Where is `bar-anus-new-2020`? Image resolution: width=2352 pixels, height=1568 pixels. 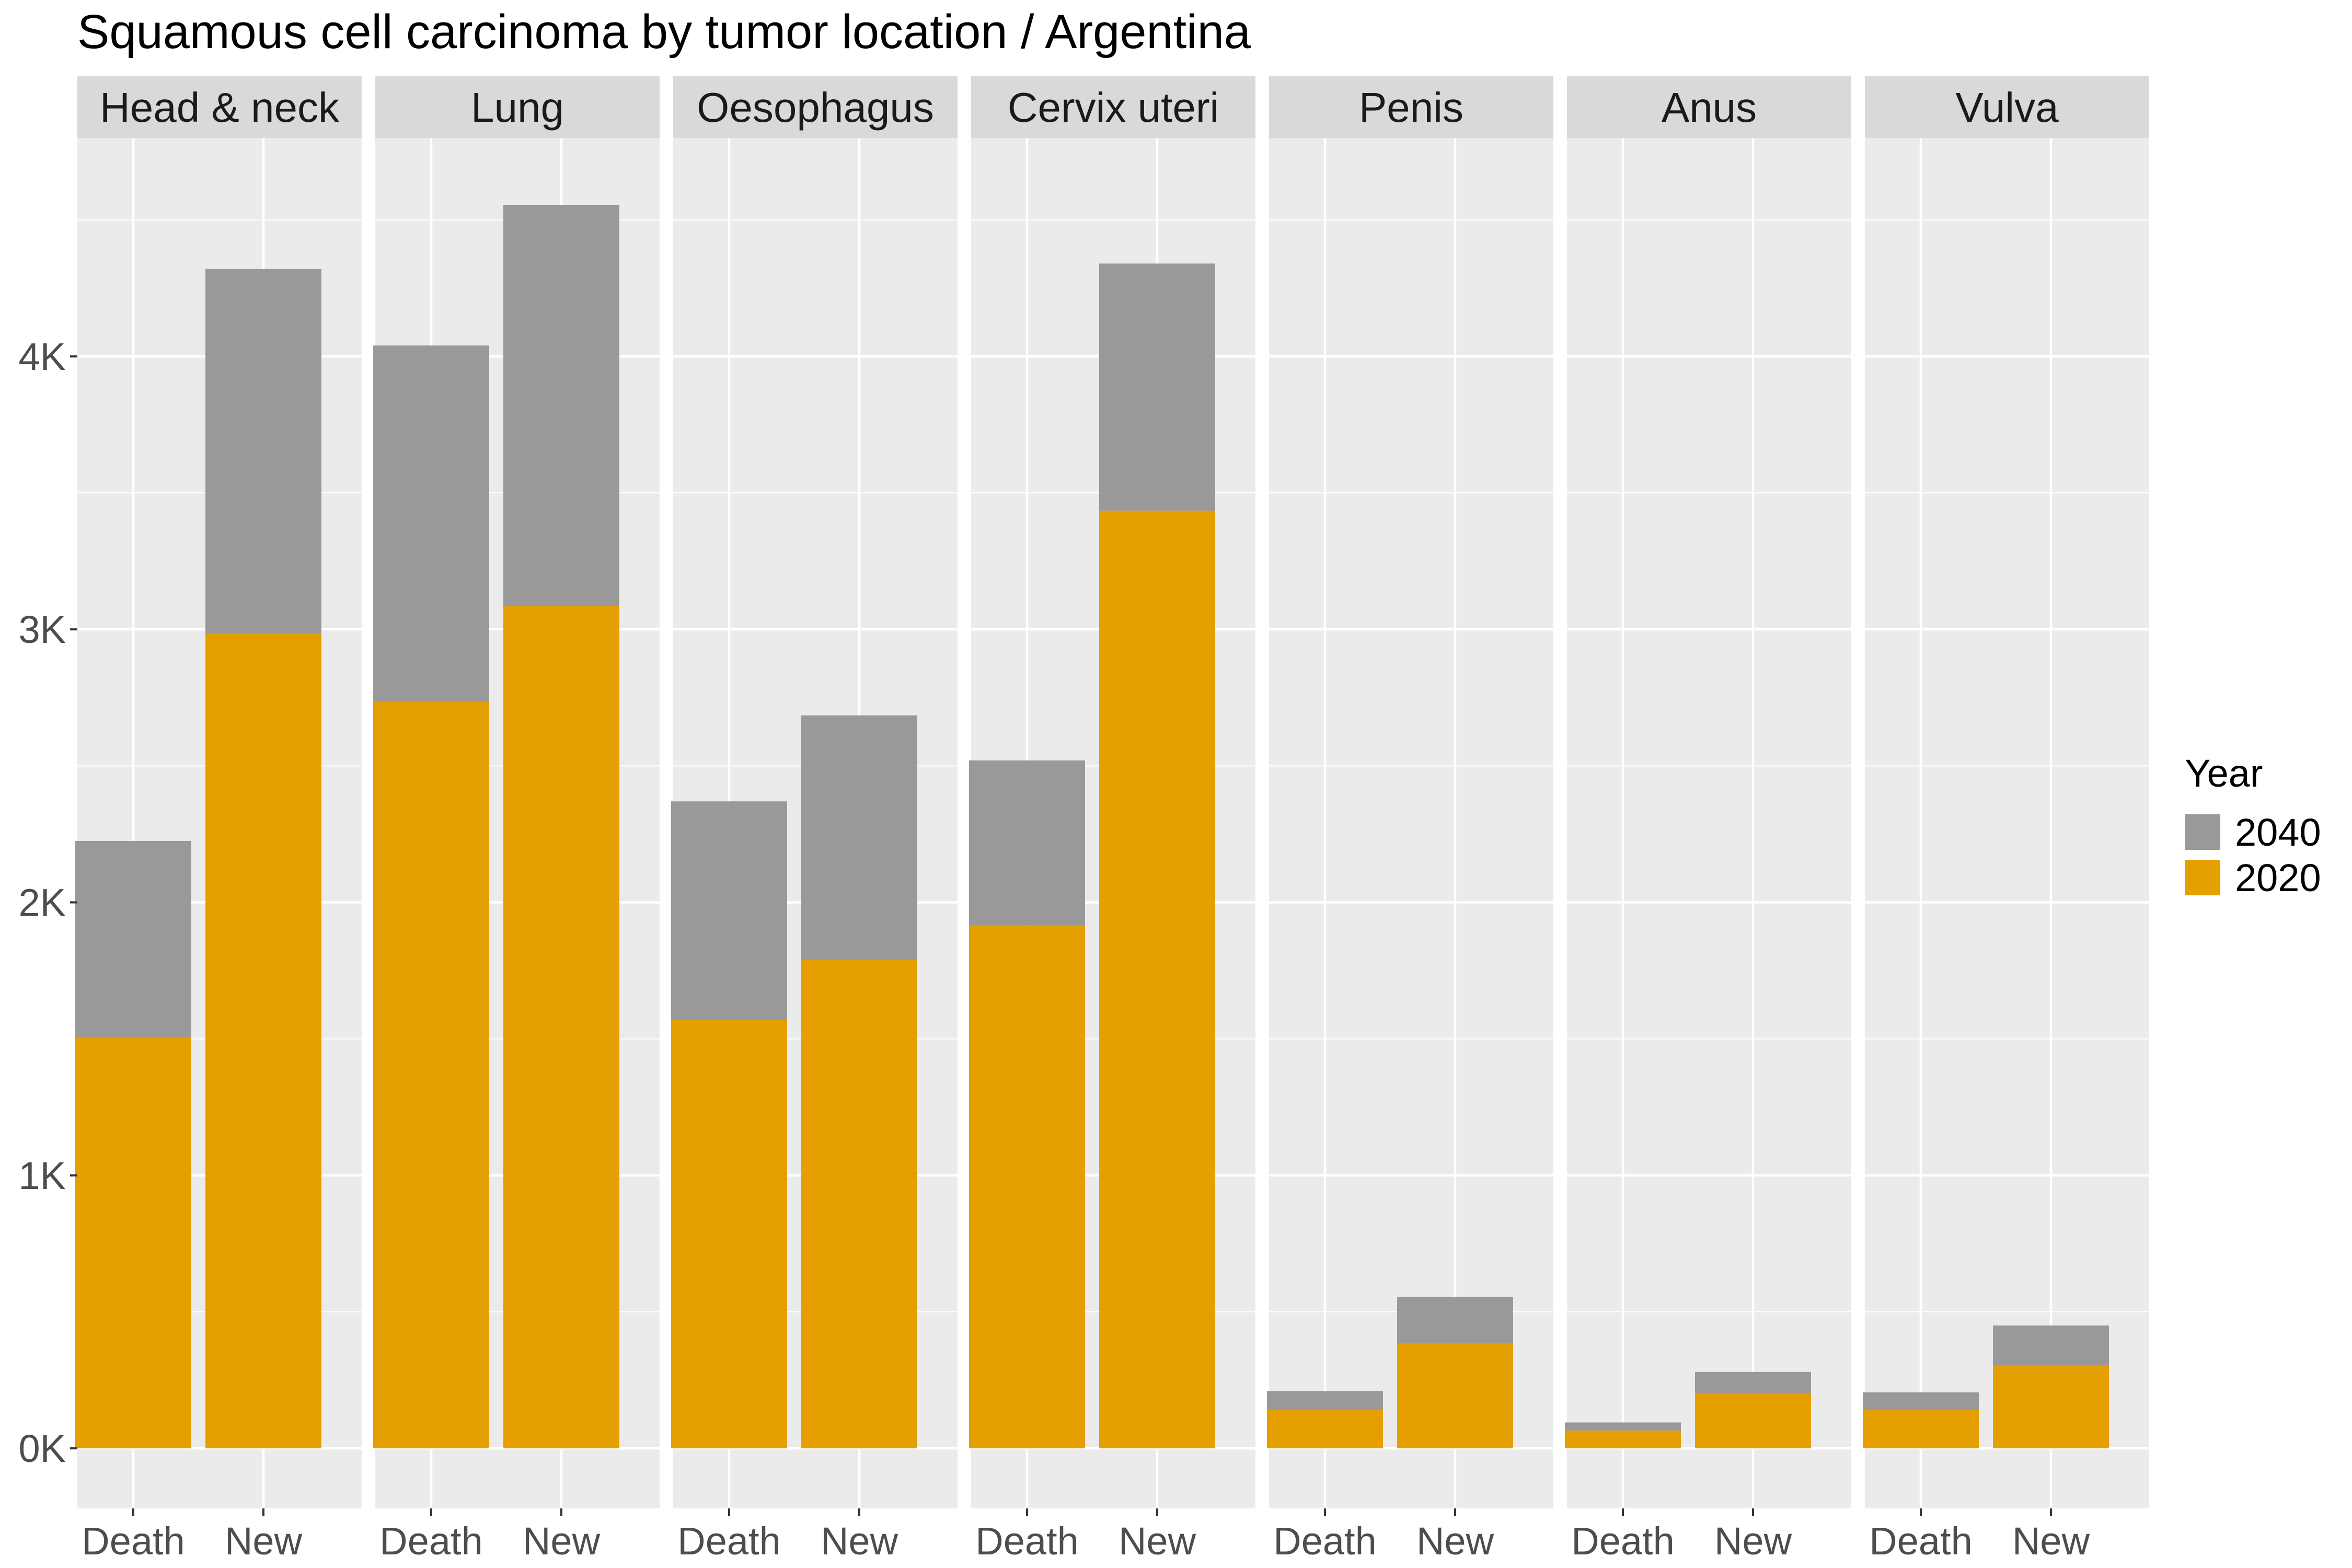 bar-anus-new-2020 is located at coordinates (1753, 1421).